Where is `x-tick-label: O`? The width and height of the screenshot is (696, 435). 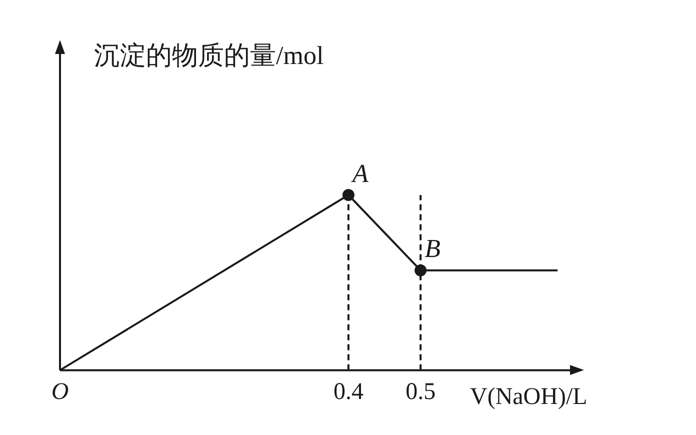
x-tick-label: O is located at coordinates (60, 391).